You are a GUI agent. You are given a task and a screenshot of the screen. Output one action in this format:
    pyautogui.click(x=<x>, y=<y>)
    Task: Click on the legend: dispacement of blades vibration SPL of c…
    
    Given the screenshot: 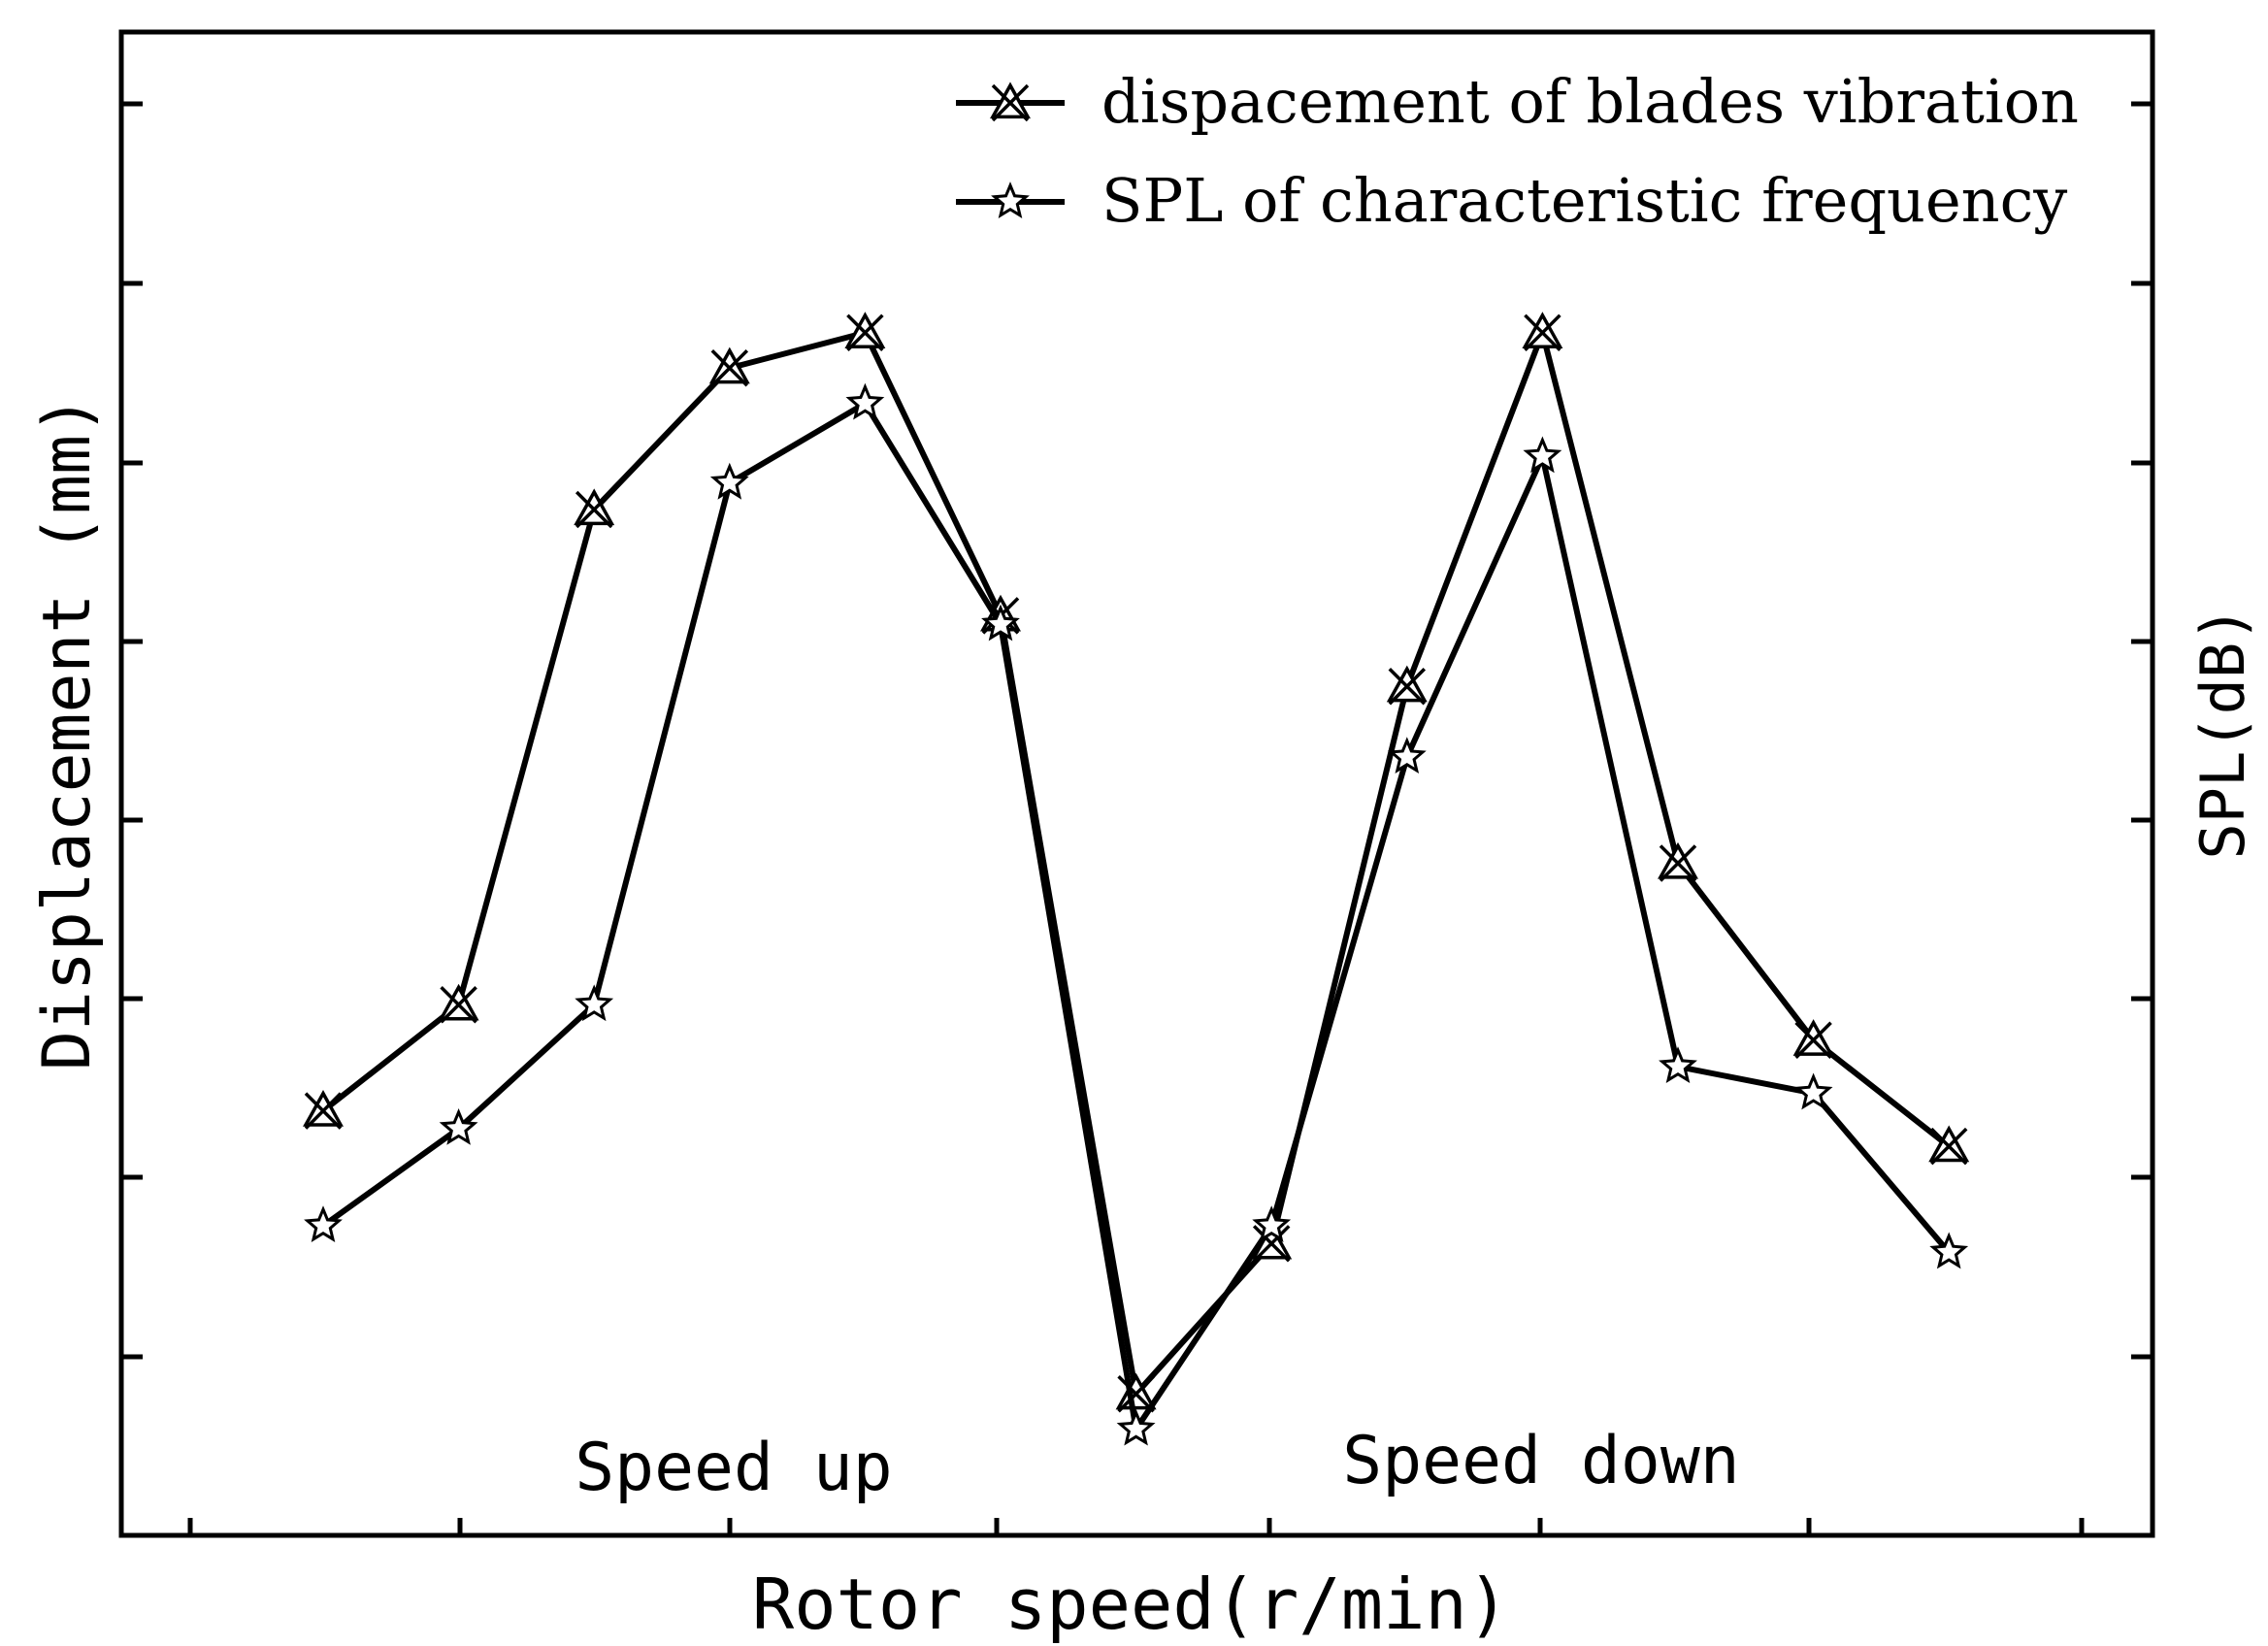 What is the action you would take?
    pyautogui.click(x=1517, y=151)
    